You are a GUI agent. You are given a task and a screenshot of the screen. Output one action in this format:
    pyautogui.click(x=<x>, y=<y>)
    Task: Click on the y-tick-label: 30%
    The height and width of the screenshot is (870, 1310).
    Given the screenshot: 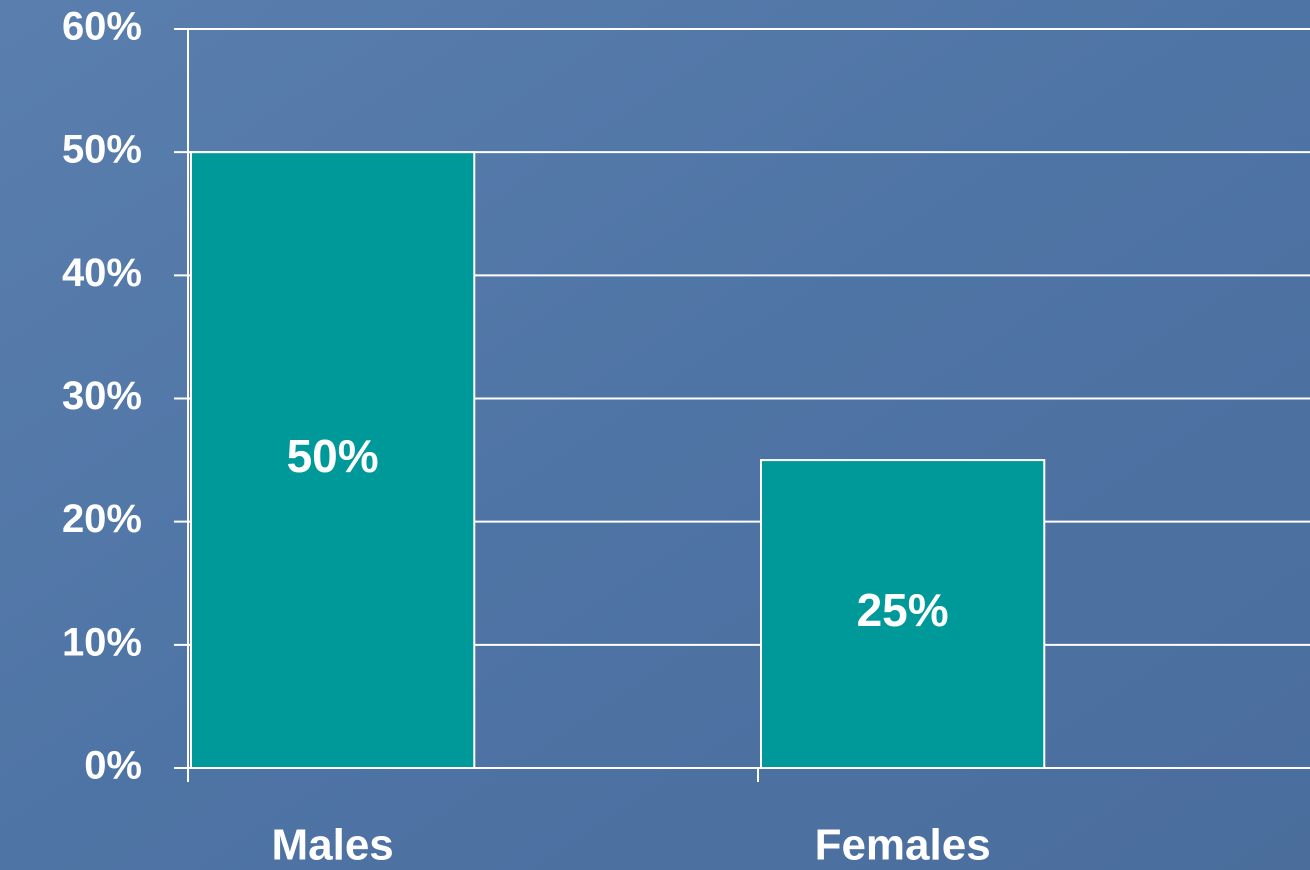 What is the action you would take?
    pyautogui.click(x=102, y=396)
    